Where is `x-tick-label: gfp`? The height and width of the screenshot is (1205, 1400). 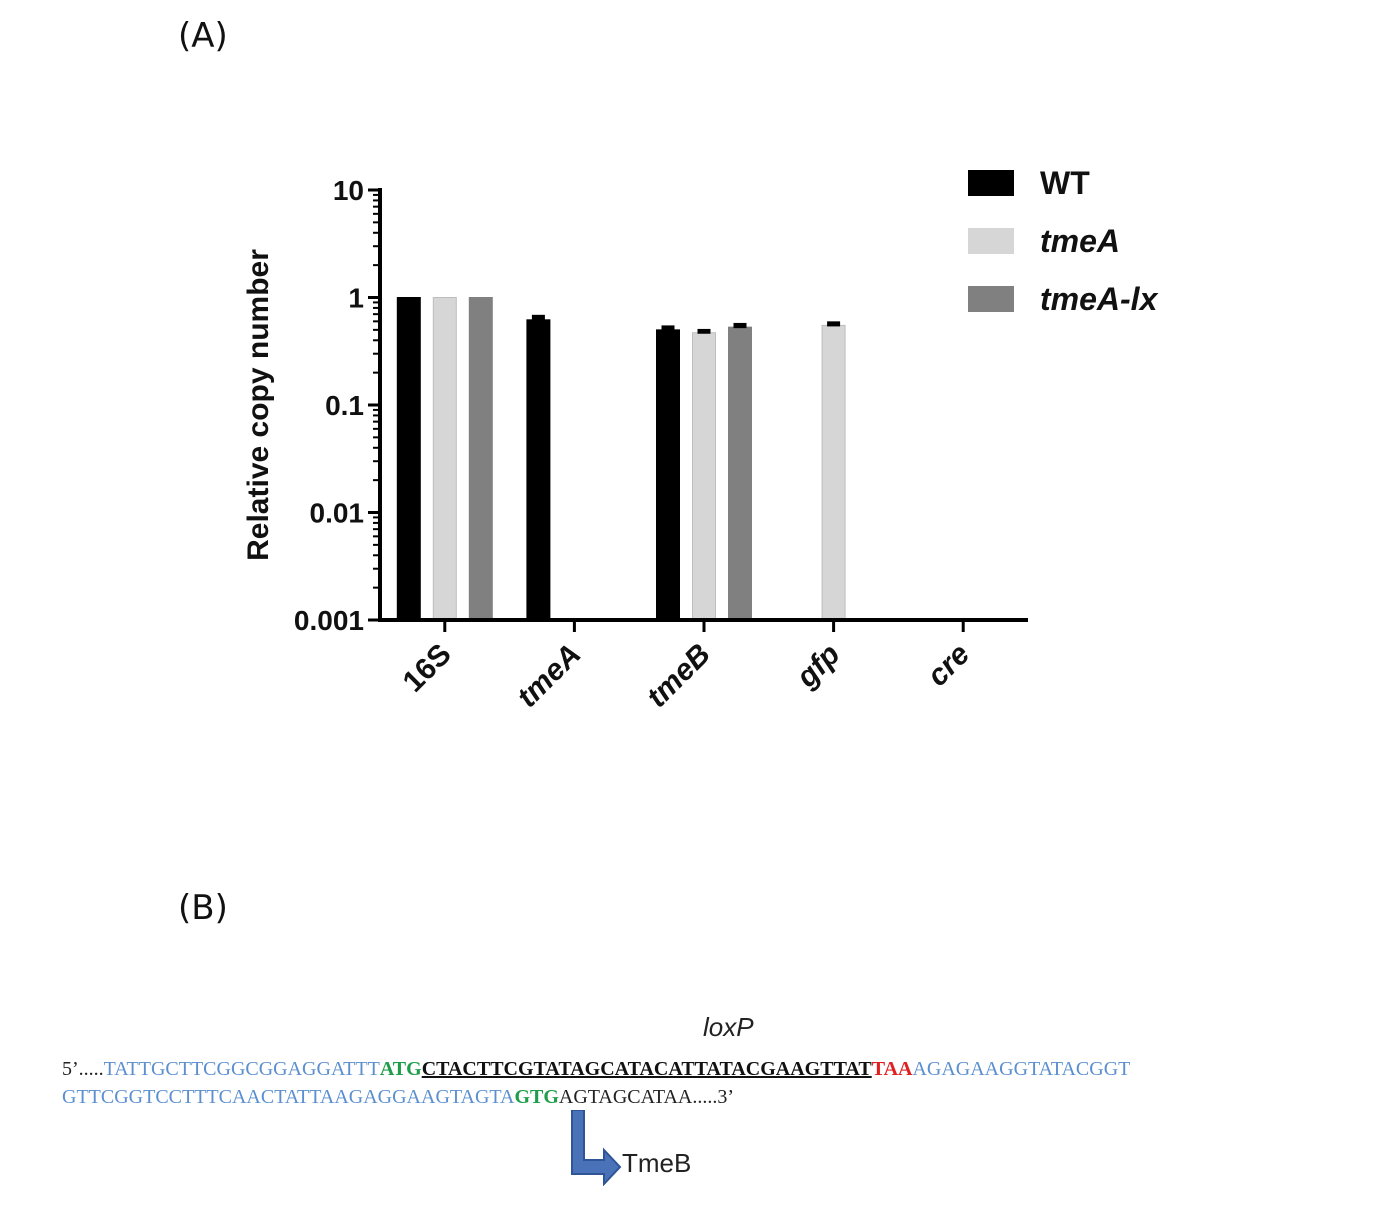
x-tick-label: gfp is located at coordinates (818, 666).